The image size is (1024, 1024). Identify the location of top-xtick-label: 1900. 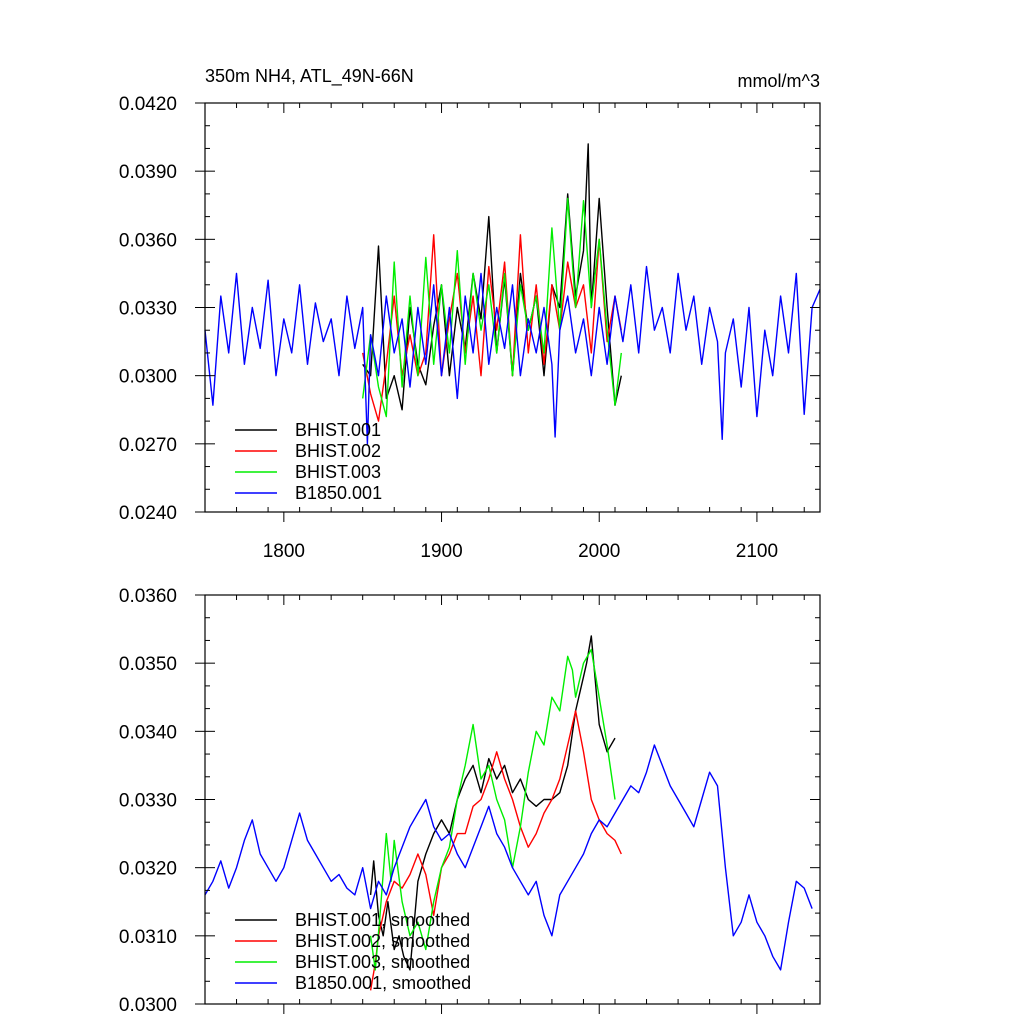
(441, 551).